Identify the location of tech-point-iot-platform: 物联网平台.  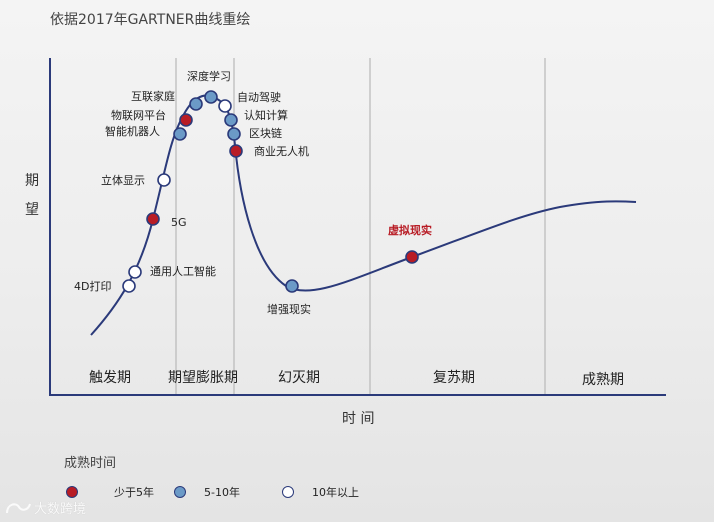
(152, 117).